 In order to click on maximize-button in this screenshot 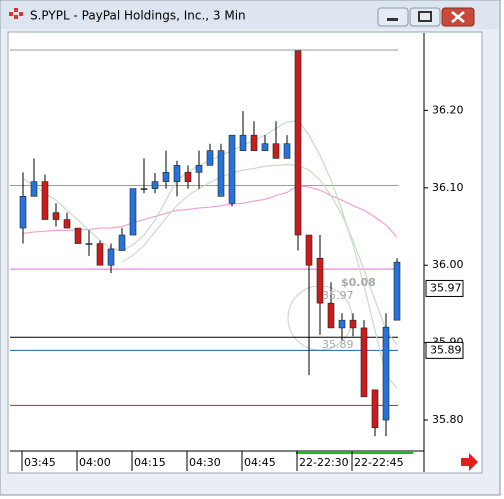, I will do `click(425, 17)`.